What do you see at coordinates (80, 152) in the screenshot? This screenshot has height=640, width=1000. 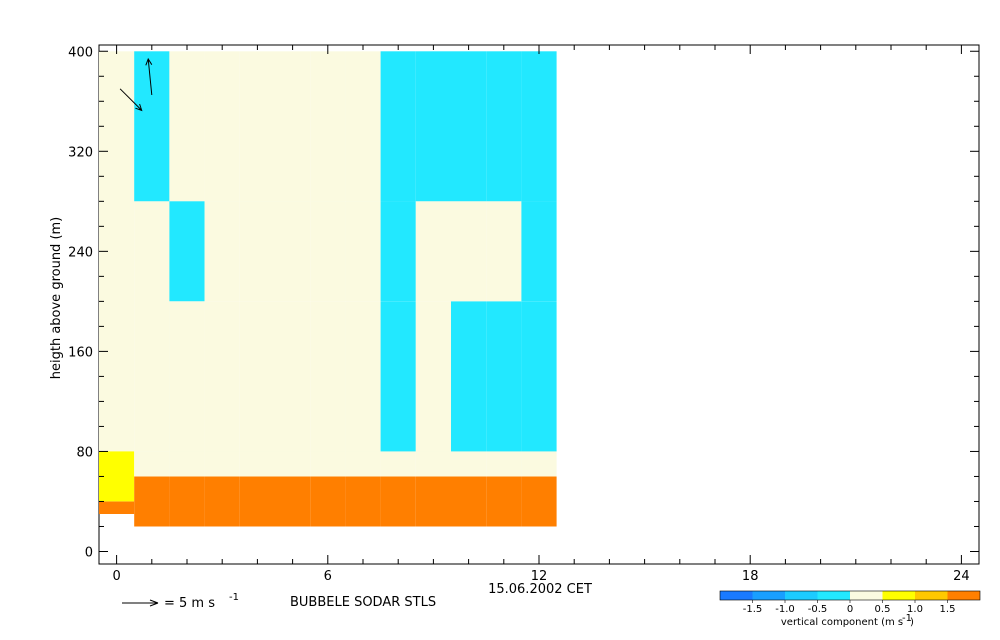 I see `y-tick-label: 320` at bounding box center [80, 152].